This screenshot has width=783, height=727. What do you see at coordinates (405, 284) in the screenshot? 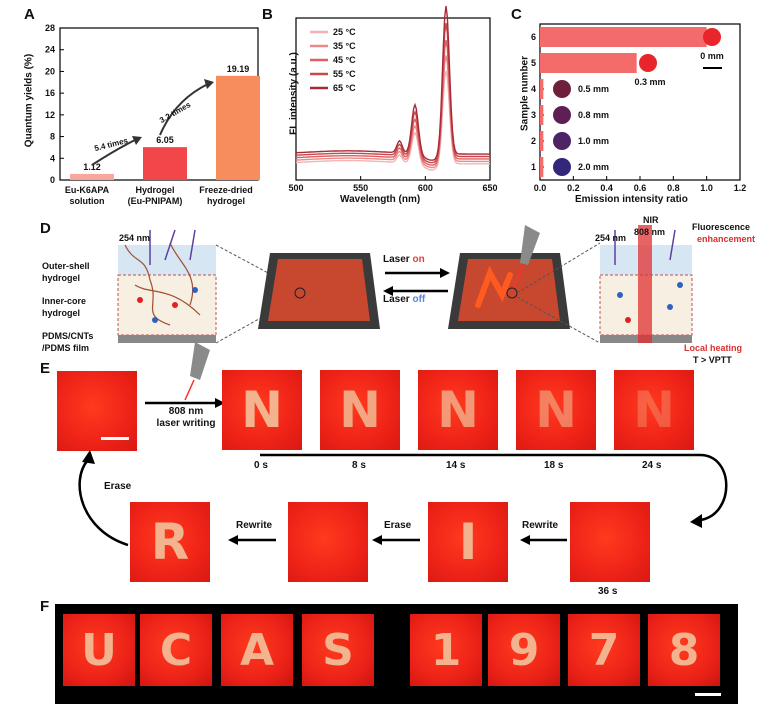
I see `panel-d-schematic` at bounding box center [405, 284].